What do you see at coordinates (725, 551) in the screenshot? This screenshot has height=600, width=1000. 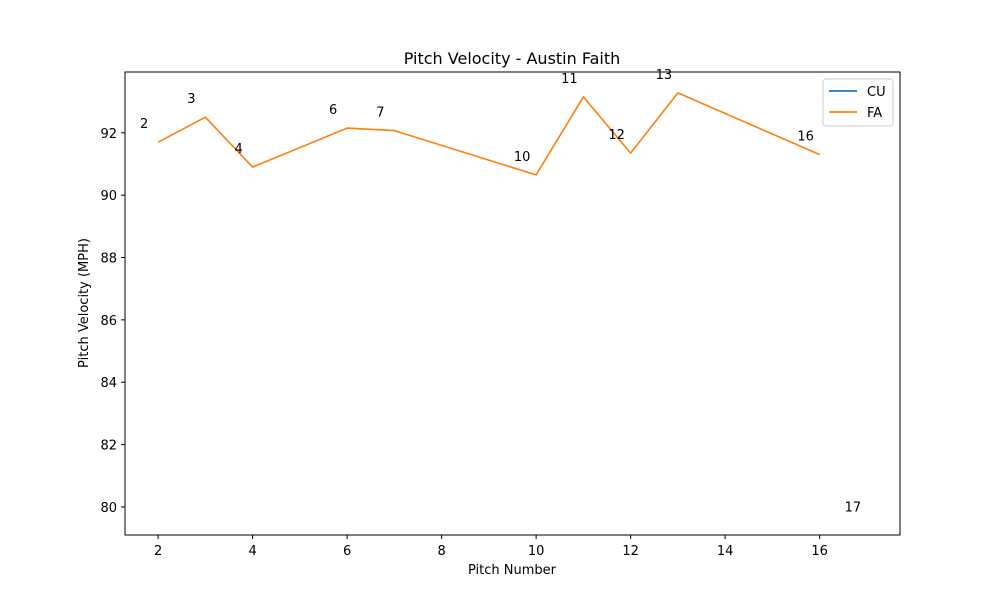 I see `x-tick-label: 14` at bounding box center [725, 551].